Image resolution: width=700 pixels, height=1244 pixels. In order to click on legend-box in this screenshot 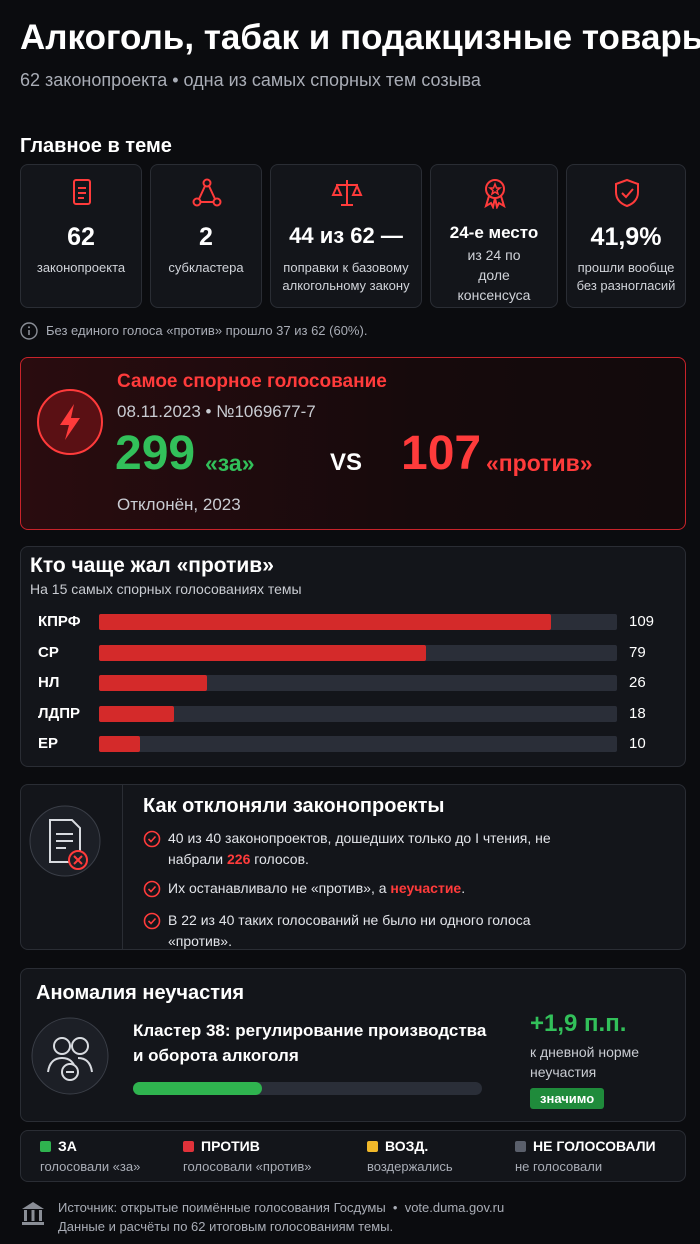, I will do `click(353, 1156)`.